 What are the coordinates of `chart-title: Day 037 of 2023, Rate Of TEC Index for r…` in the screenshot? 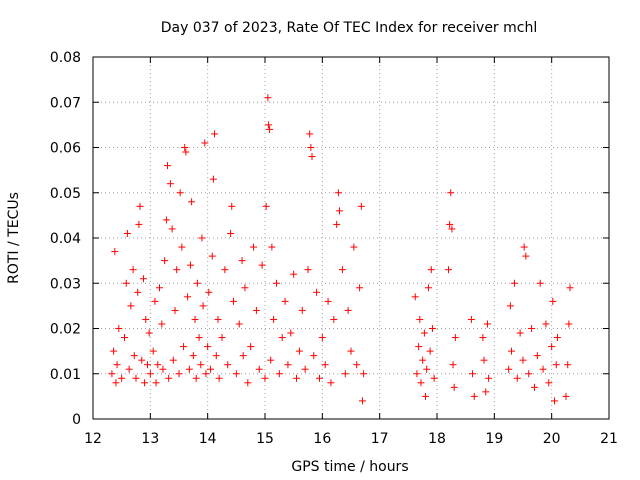 It's located at (349, 28).